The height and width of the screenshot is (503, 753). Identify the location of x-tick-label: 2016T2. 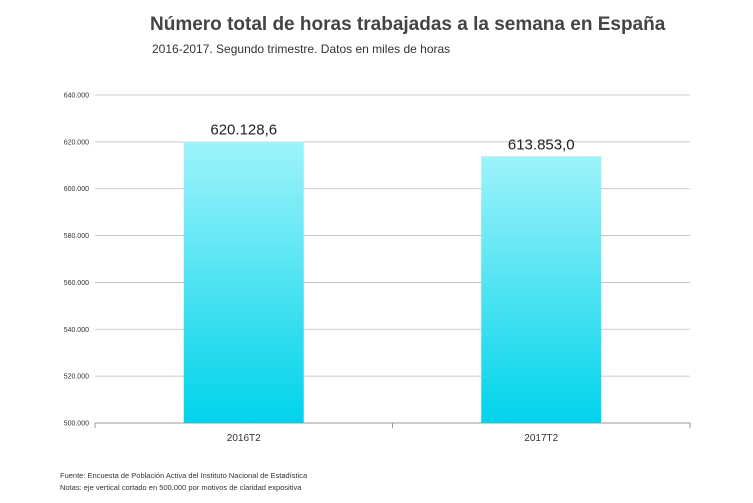
(244, 438).